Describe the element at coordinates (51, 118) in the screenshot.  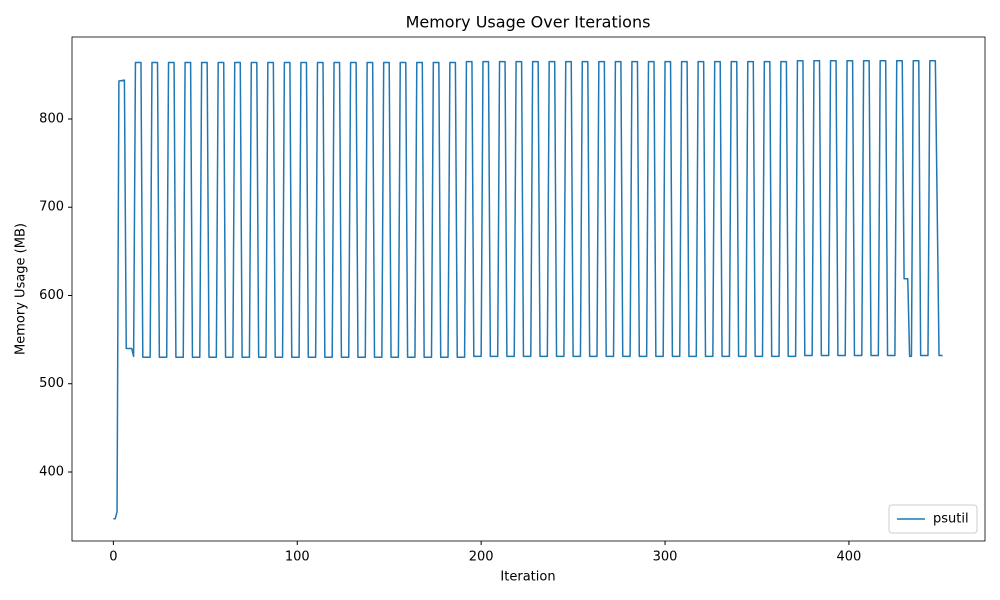
I see `y-tick-label: 800` at that location.